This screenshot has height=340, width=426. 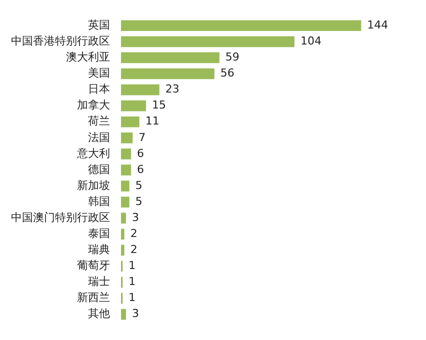 What do you see at coordinates (60, 217) in the screenshot?
I see `y-tick-label: 中国澳门特别行政区` at bounding box center [60, 217].